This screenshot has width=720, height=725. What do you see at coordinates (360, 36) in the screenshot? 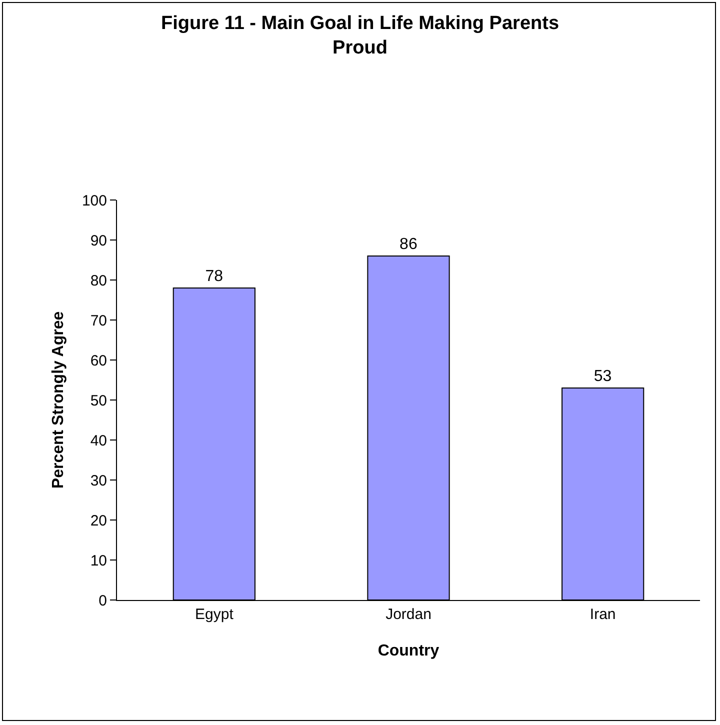
I see `chart-title: Figure 11 - Main Goal in Life Making Parents Proud` at bounding box center [360, 36].